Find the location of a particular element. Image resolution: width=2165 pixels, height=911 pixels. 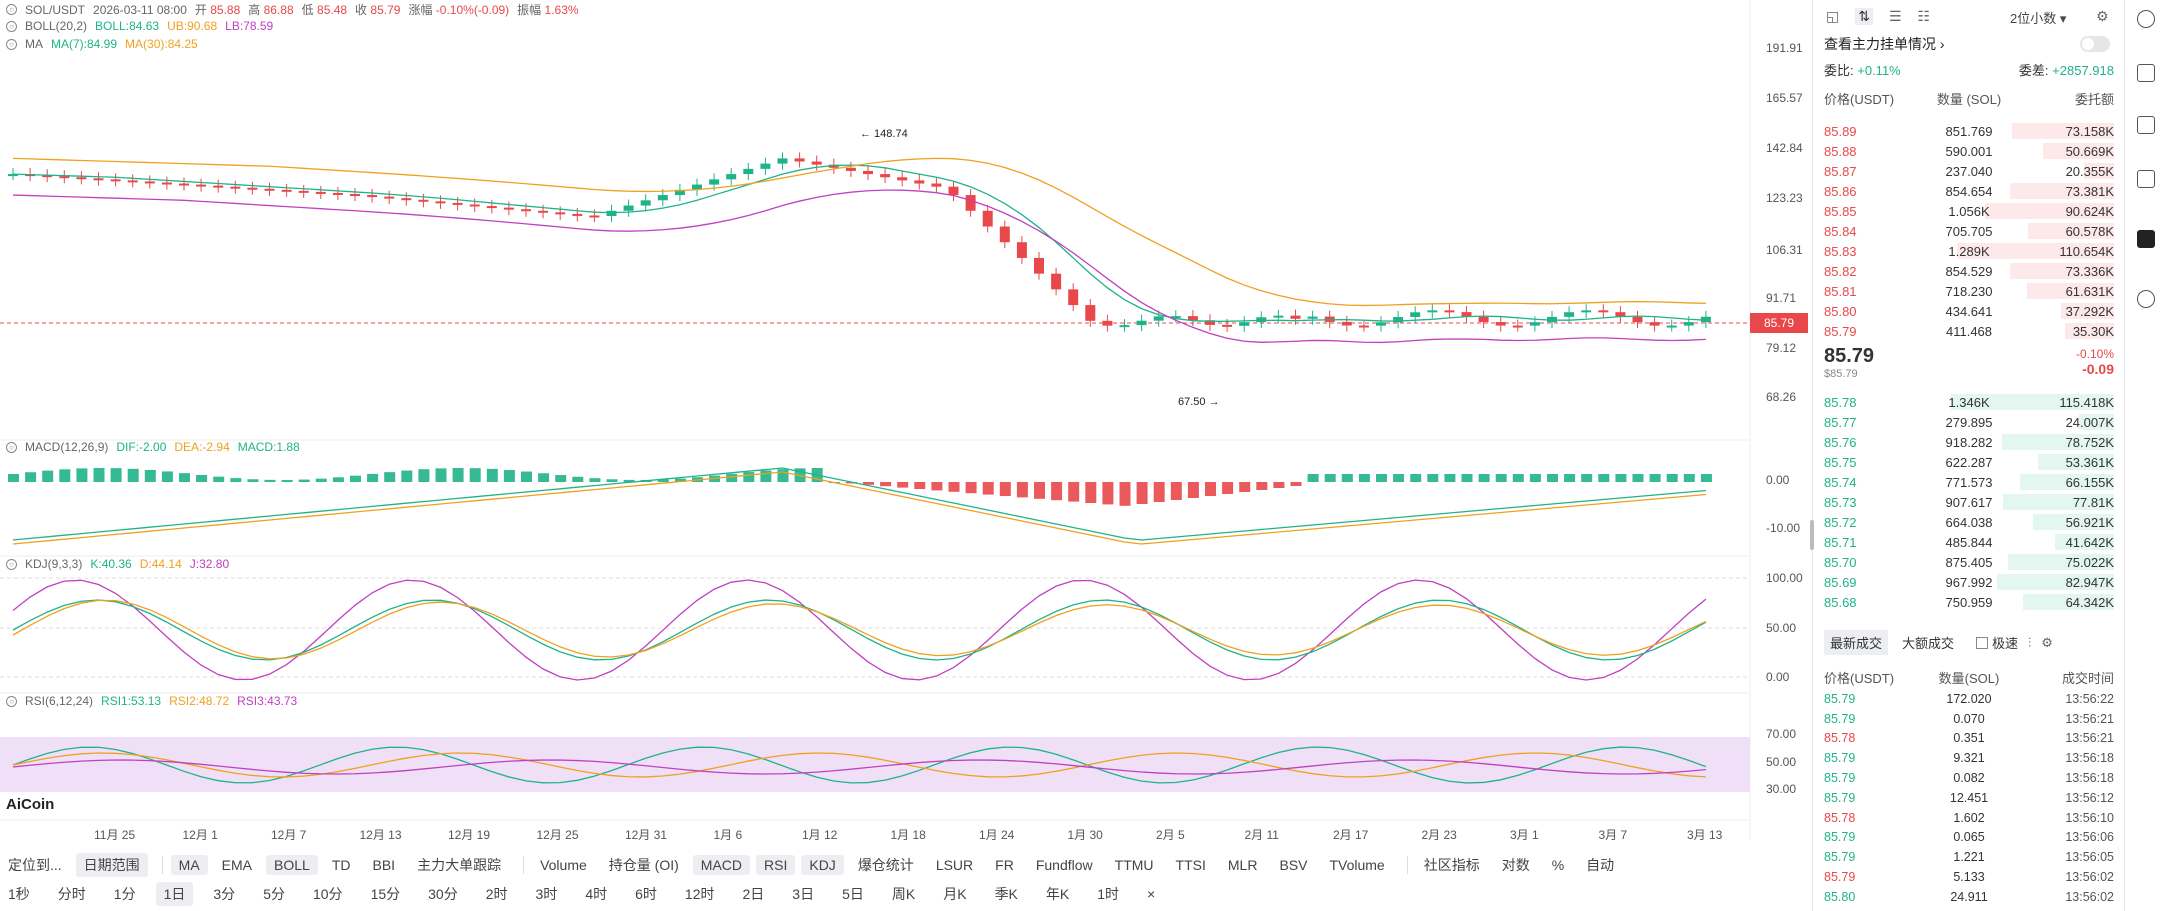

bid-row: 85.77 279.895 24.007K is located at coordinates (1969, 422).